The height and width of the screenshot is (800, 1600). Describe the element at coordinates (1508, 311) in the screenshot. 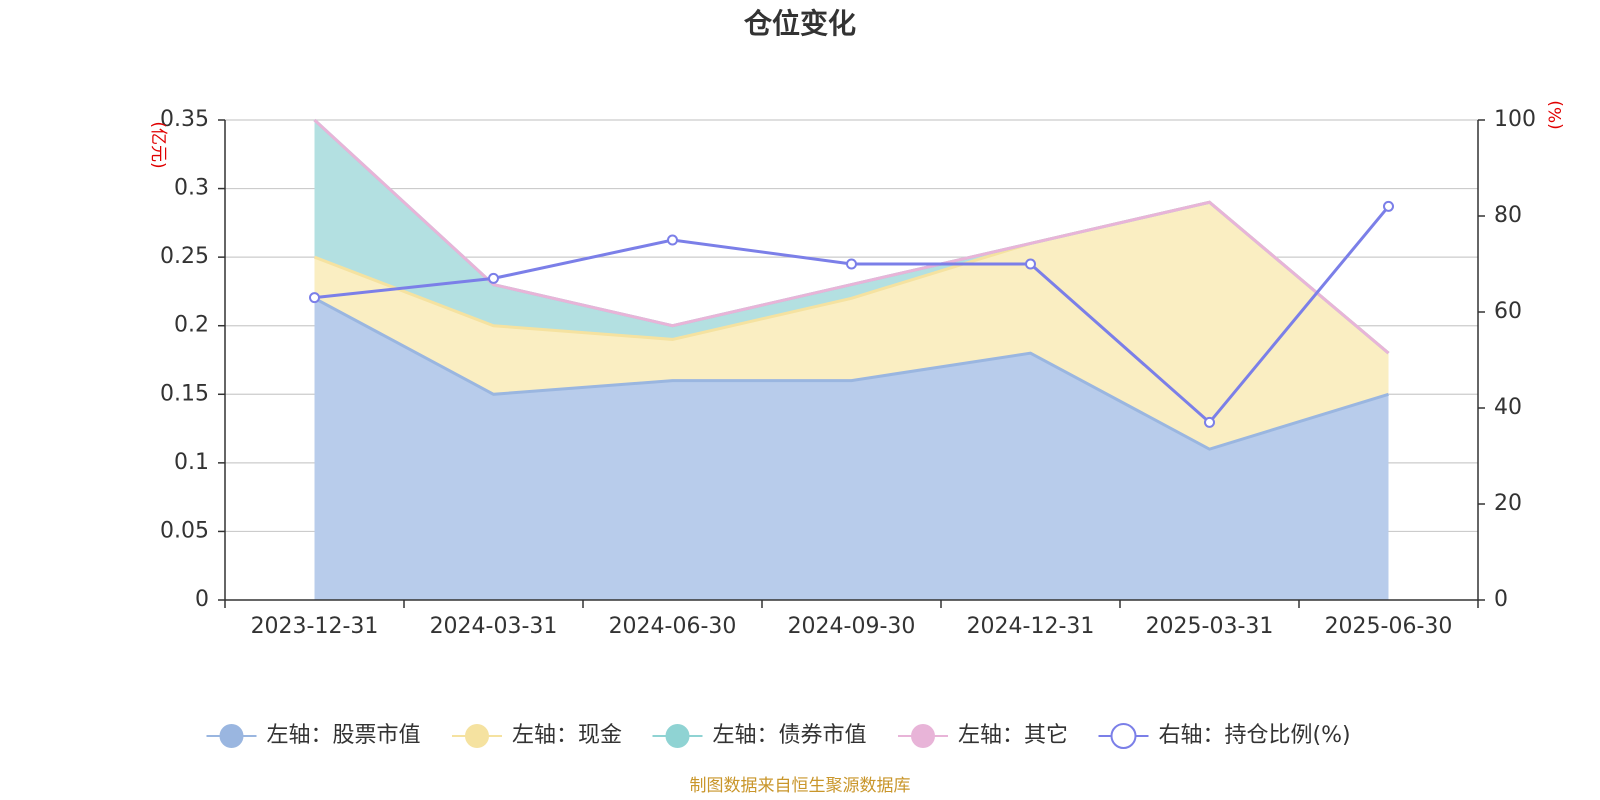

I see `right-tick-label: 60` at that location.